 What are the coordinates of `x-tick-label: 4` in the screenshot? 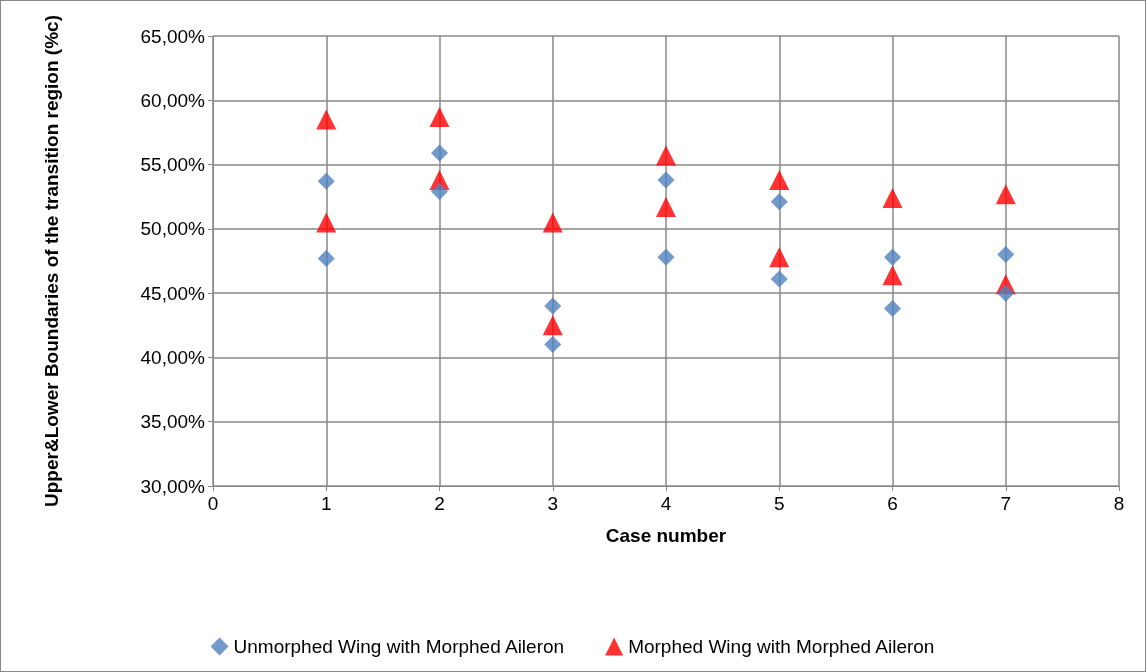 It's located at (666, 503).